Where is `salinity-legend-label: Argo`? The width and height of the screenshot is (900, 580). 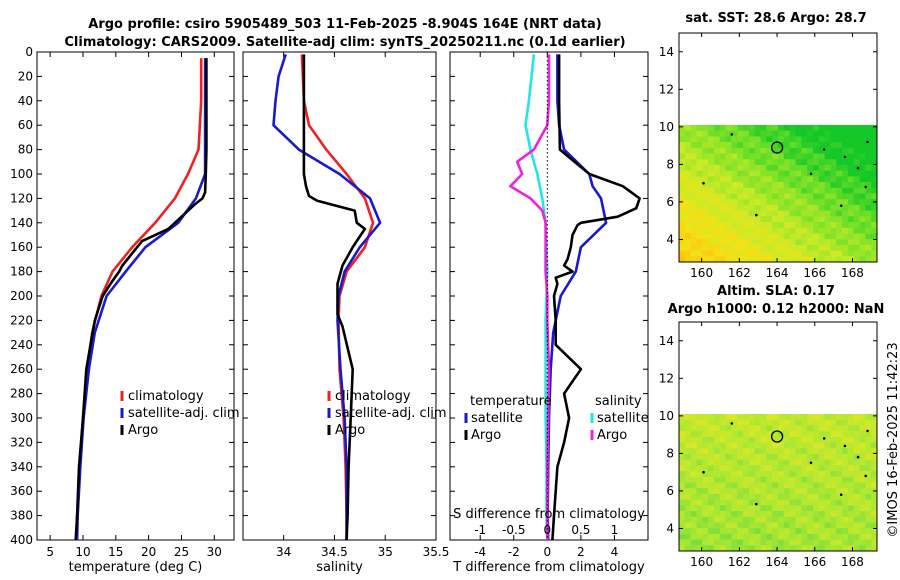
salinity-legend-label: Argo is located at coordinates (612, 435).